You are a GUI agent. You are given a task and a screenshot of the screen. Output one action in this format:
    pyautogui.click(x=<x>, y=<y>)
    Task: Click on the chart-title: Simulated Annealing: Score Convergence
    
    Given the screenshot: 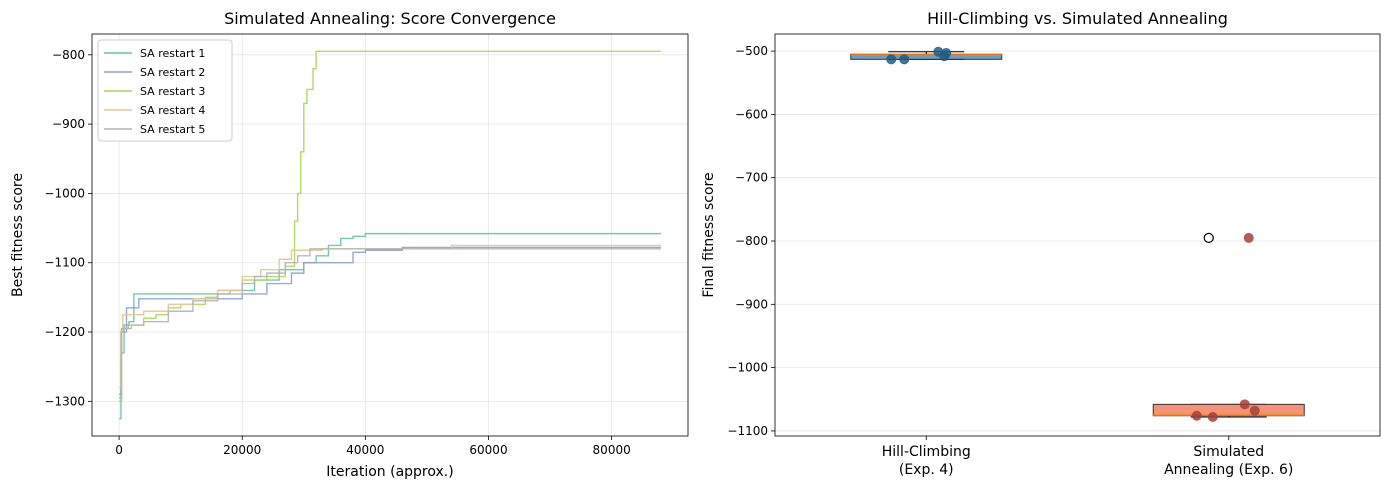 What is the action you would take?
    pyautogui.click(x=390, y=18)
    